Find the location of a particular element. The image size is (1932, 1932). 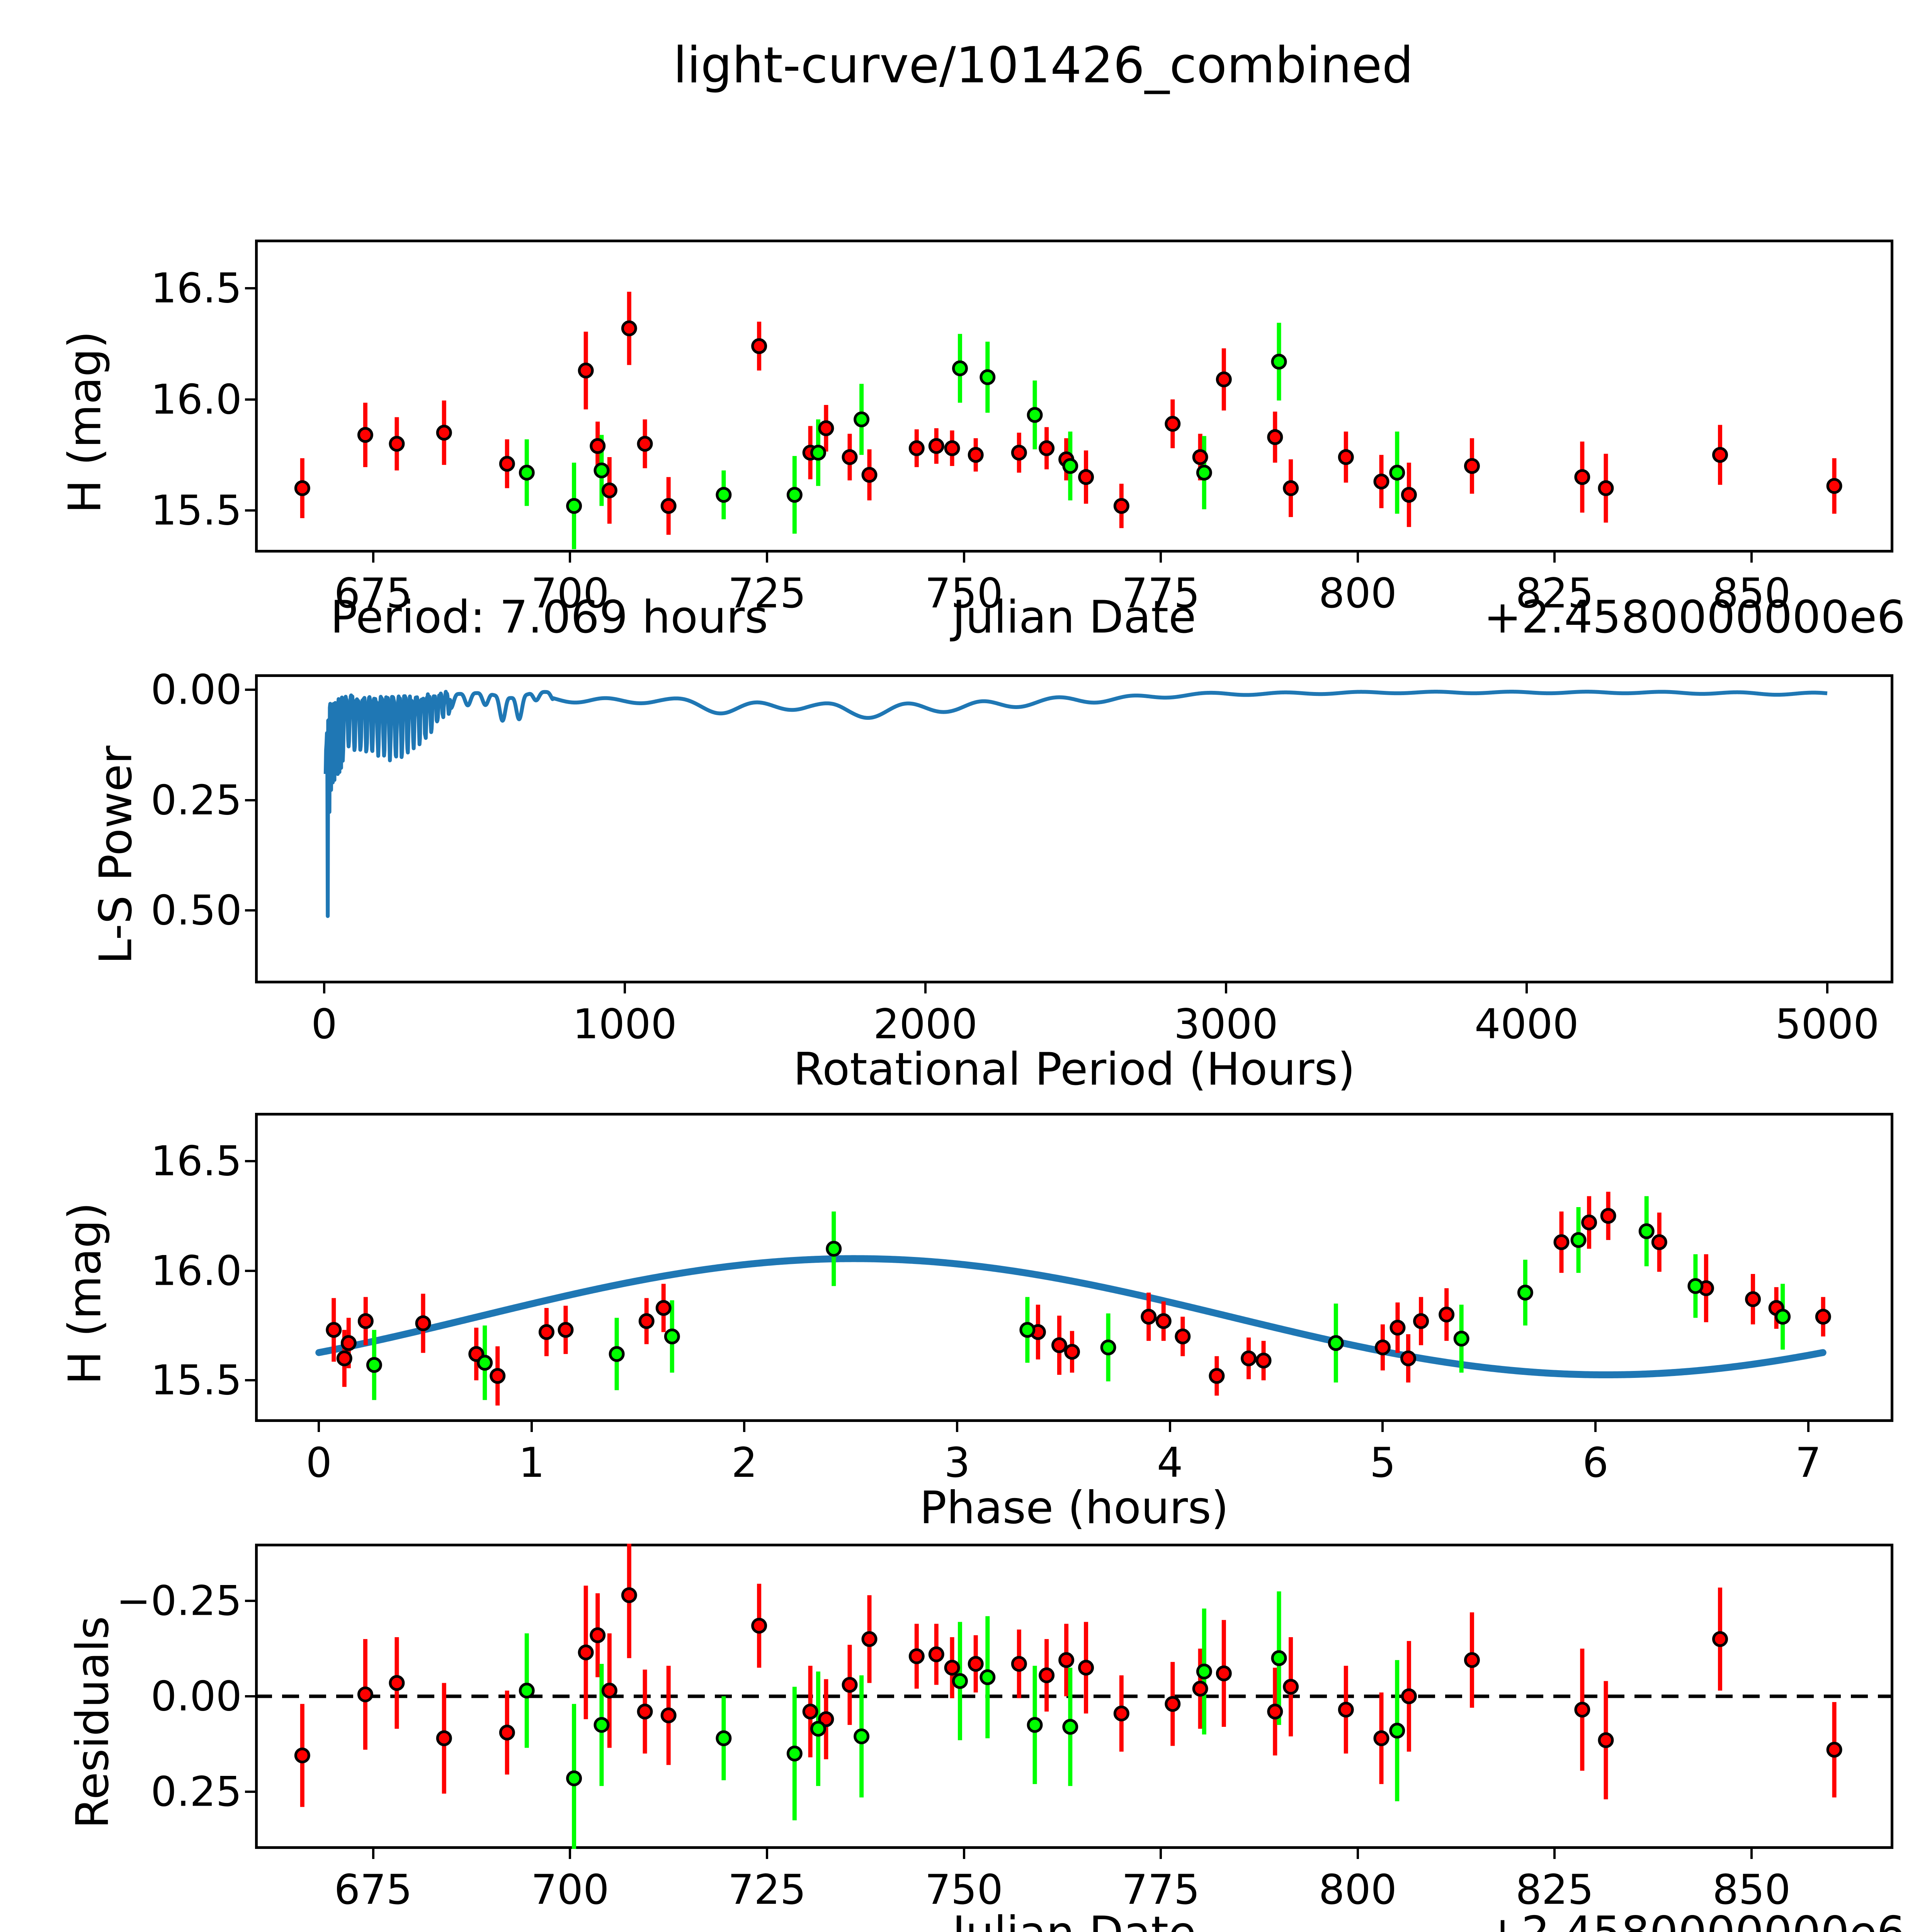

y-axis-label-phase-folded: H (mag) is located at coordinates (85, 1293).